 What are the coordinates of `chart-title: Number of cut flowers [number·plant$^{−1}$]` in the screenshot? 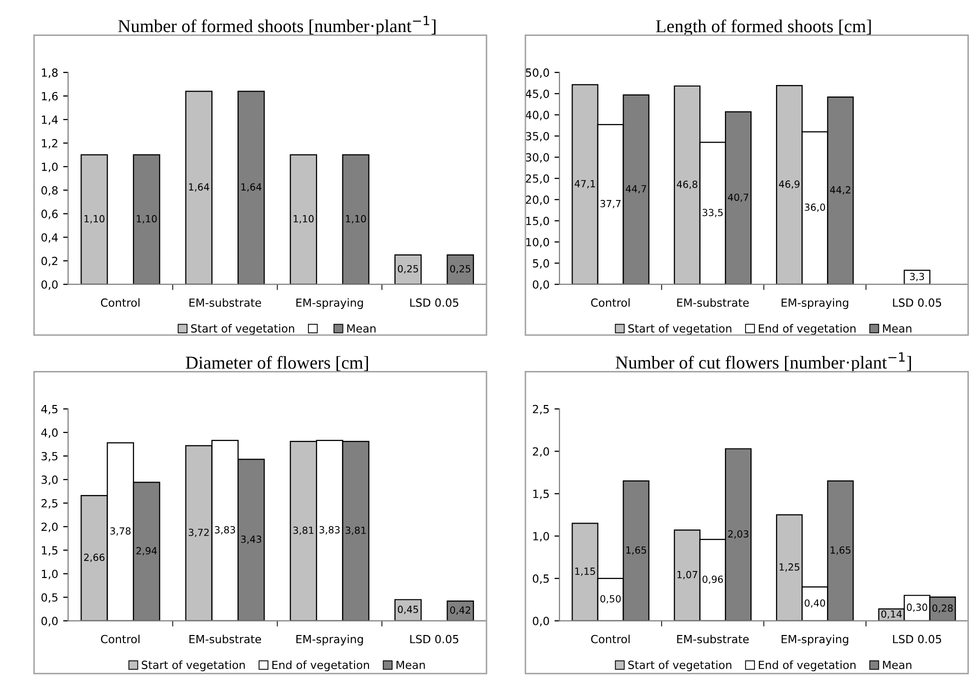 It's located at (763, 362).